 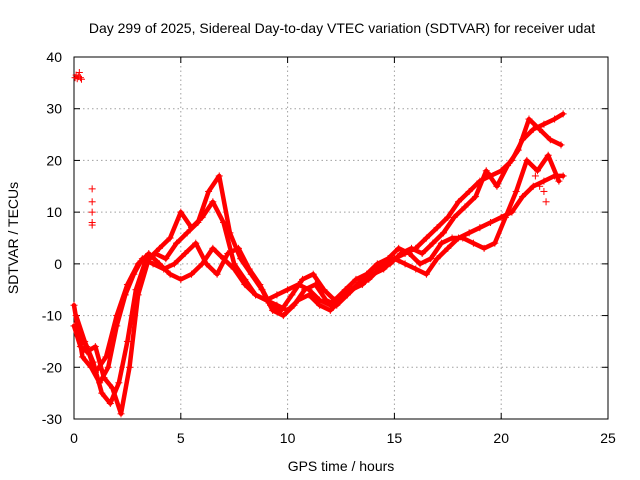 I want to click on x-tick-label: 20, so click(x=501, y=438).